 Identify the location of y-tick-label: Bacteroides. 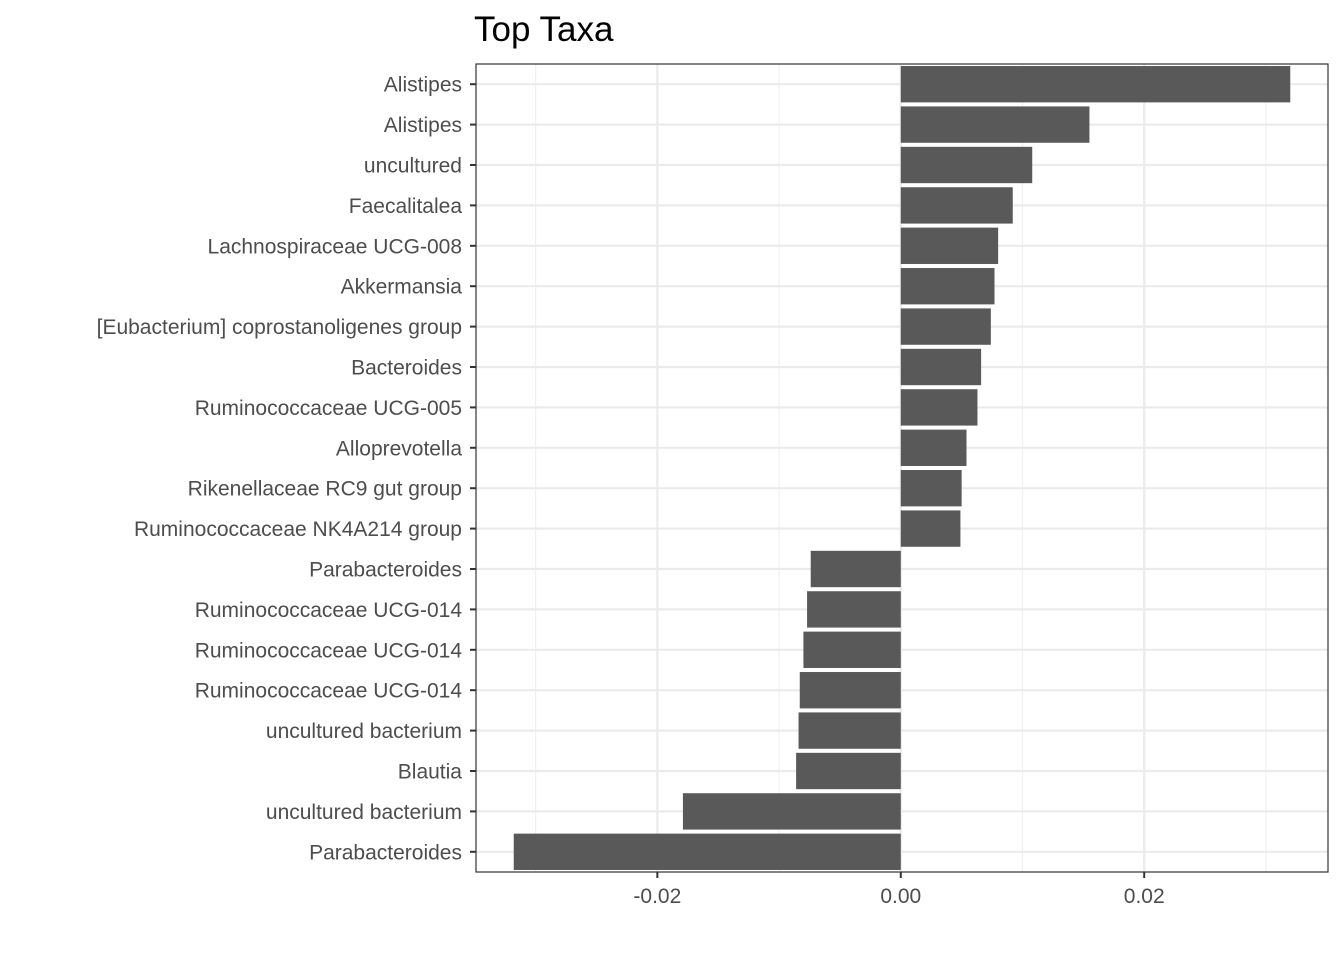
(406, 368).